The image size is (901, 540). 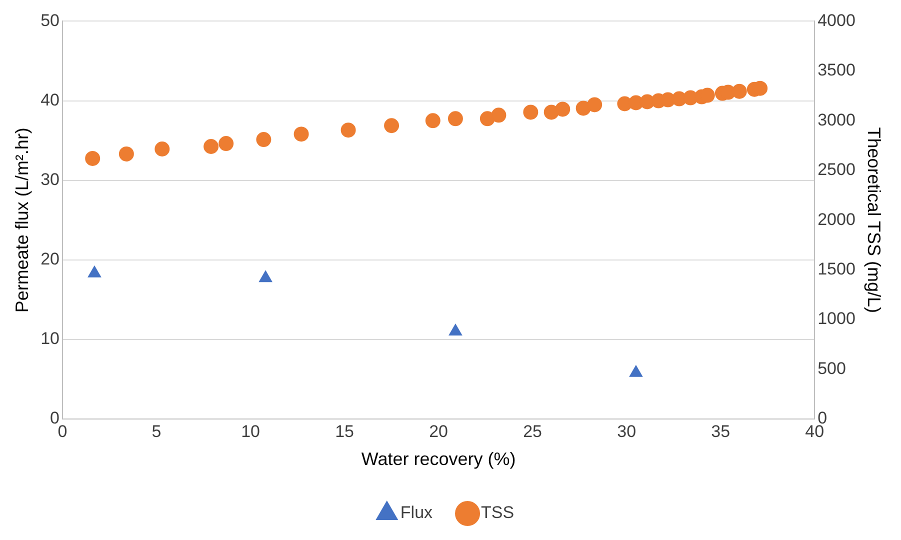 What do you see at coordinates (50, 338) in the screenshot?
I see `y-tick-label: 10` at bounding box center [50, 338].